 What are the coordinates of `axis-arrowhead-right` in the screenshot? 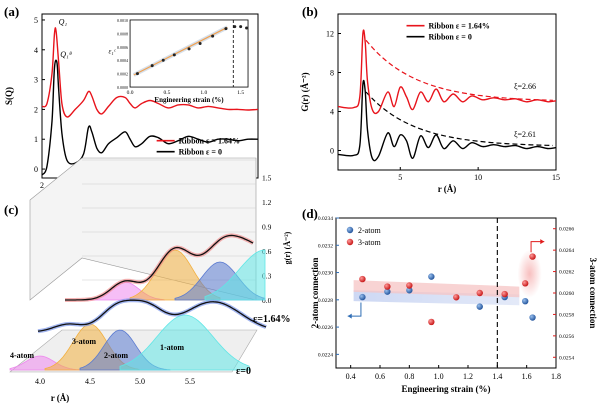 It's located at (542, 242).